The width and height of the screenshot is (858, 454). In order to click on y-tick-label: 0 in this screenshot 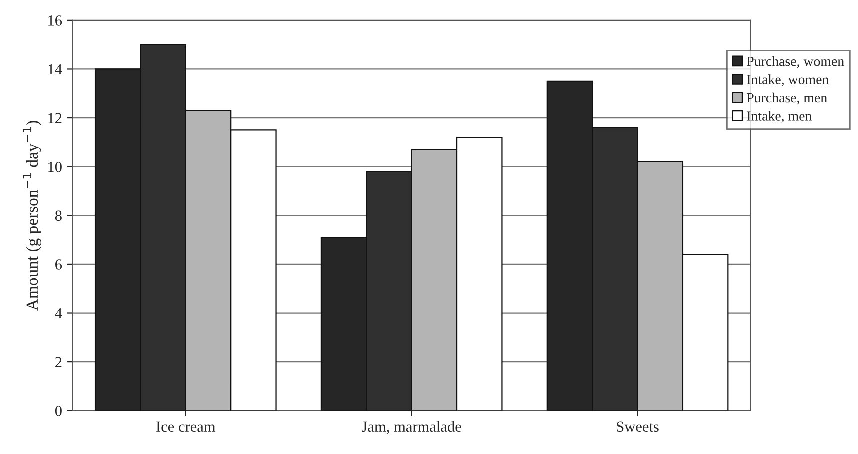, I will do `click(58, 411)`.